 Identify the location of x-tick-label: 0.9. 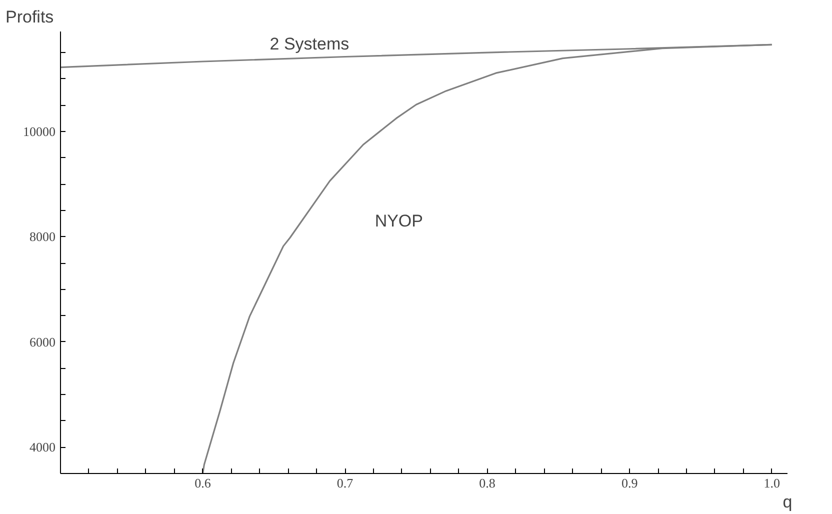
(629, 483).